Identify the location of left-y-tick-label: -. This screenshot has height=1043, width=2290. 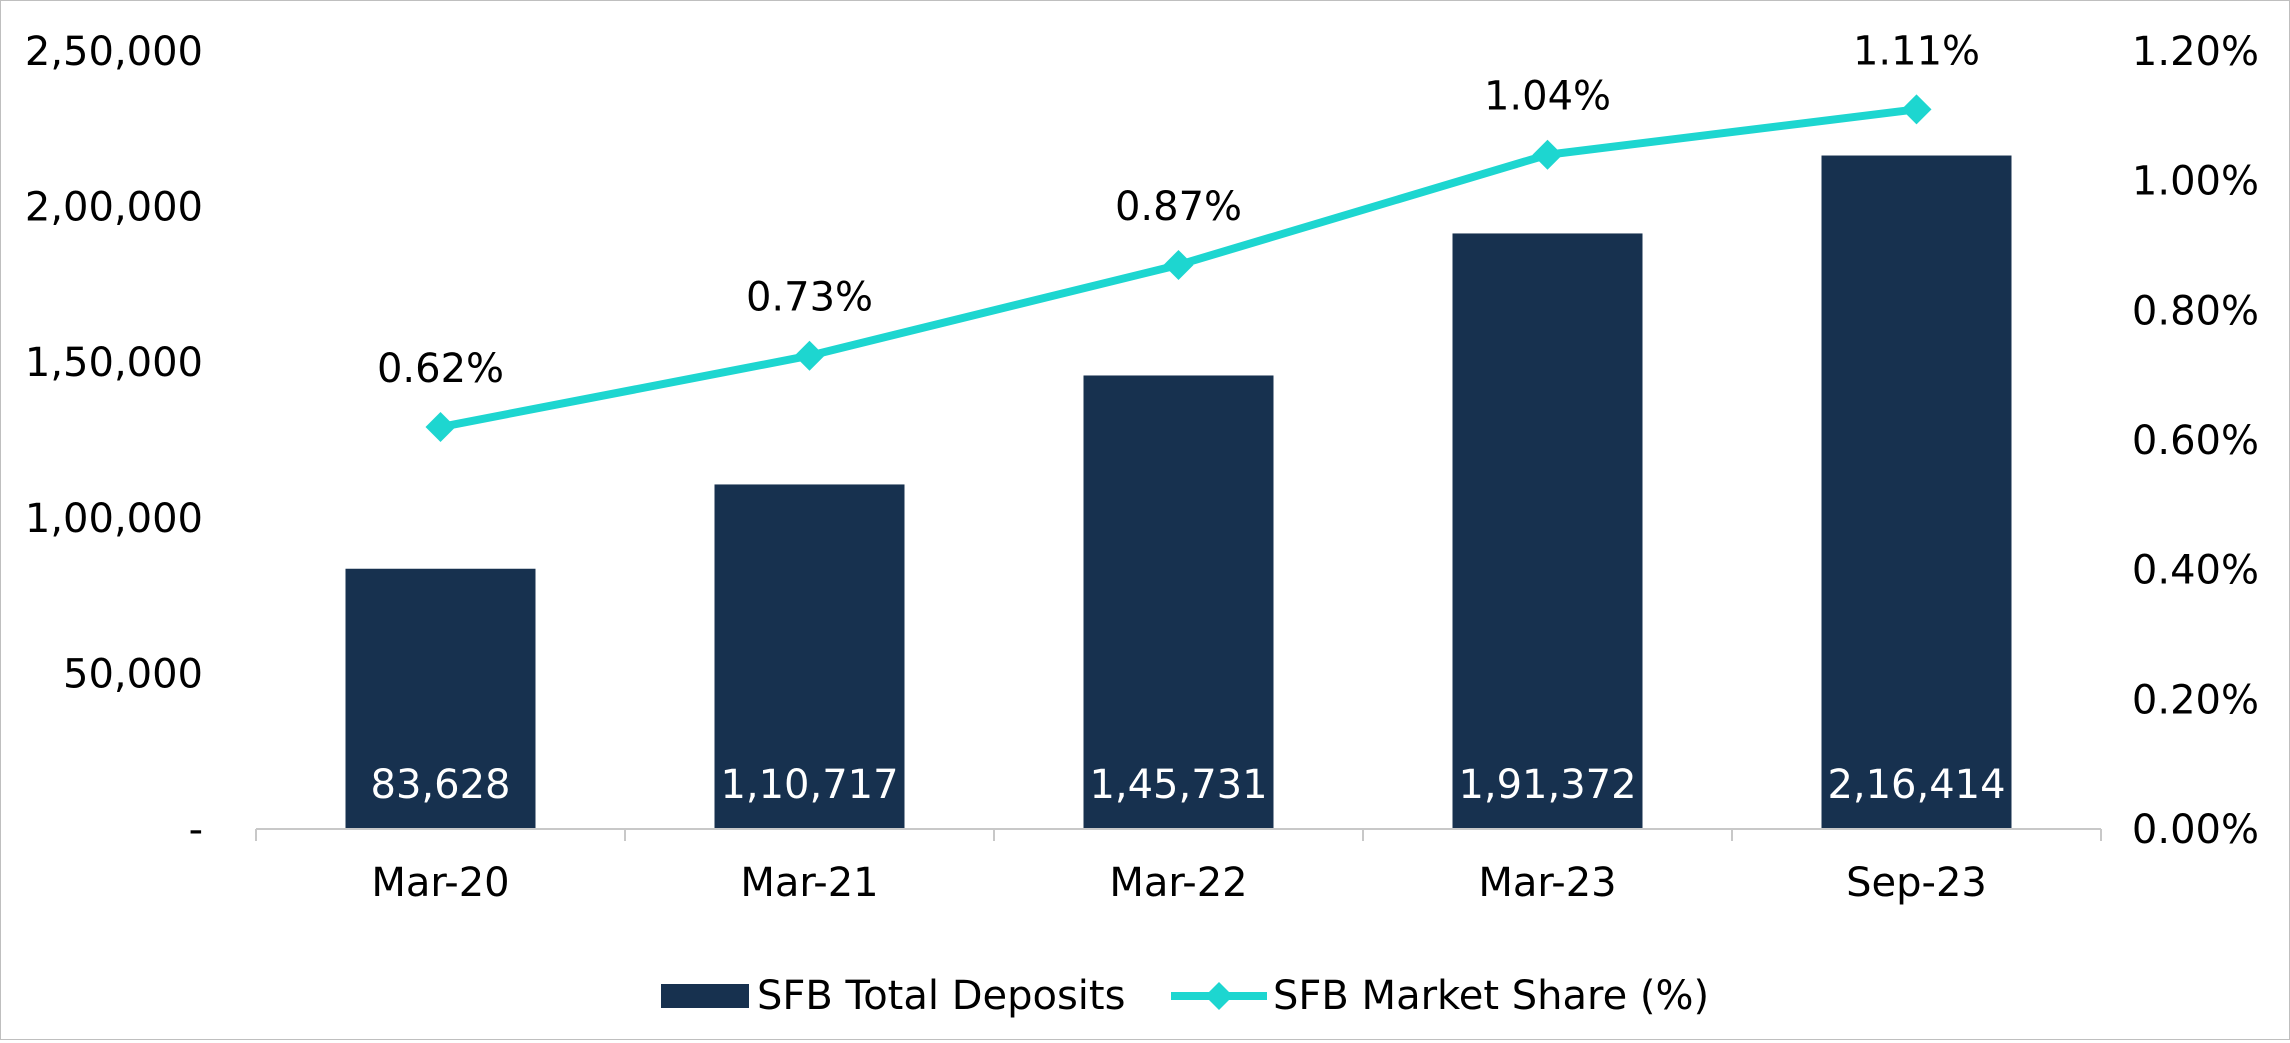
(196, 830).